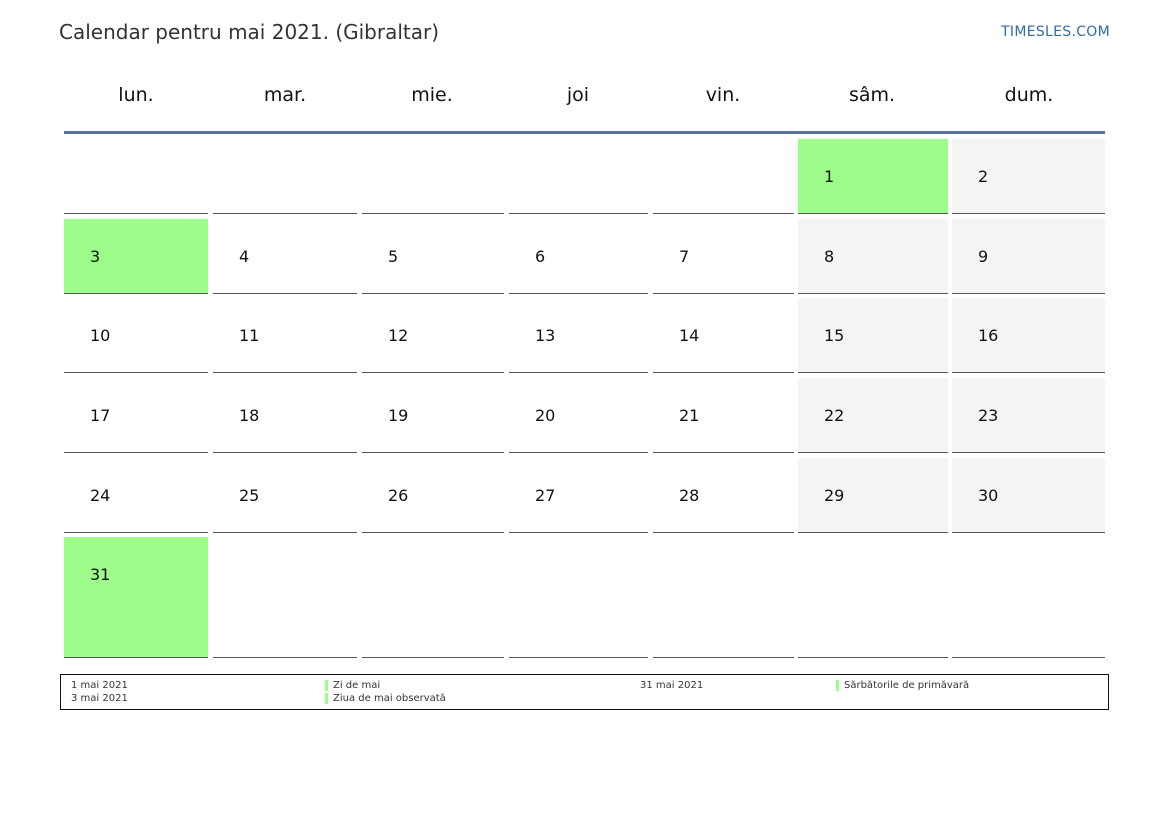 The height and width of the screenshot is (827, 1169). Describe the element at coordinates (829, 176) in the screenshot. I see `day-number: 1` at that location.